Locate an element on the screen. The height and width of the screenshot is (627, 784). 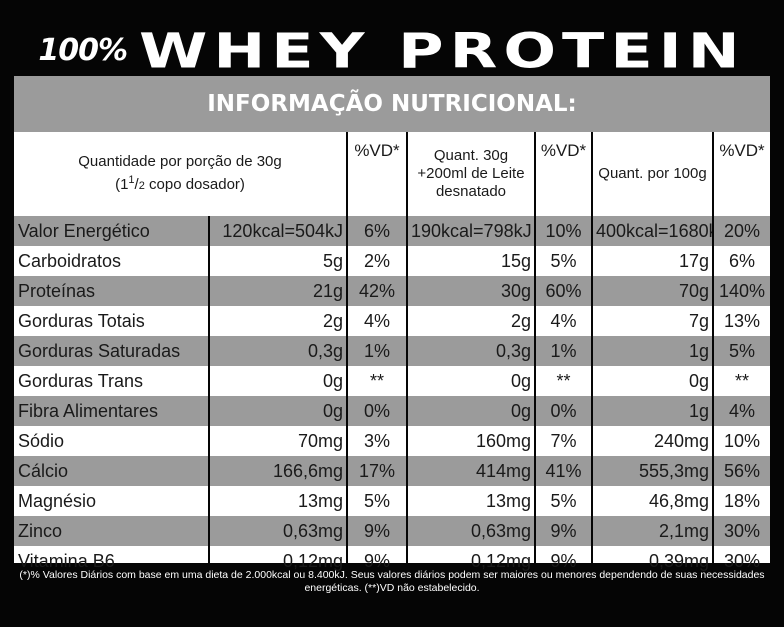
cell-label: Valor Energético is located at coordinates (112, 231).